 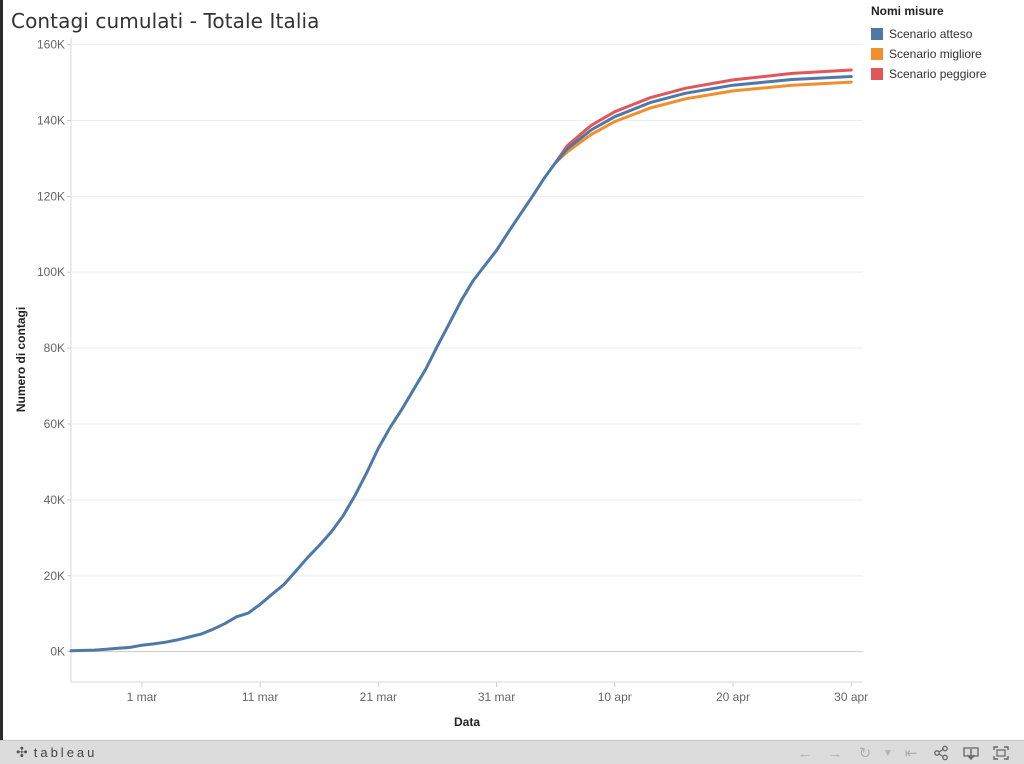 I want to click on y-tick-label: 40K, so click(x=54, y=500).